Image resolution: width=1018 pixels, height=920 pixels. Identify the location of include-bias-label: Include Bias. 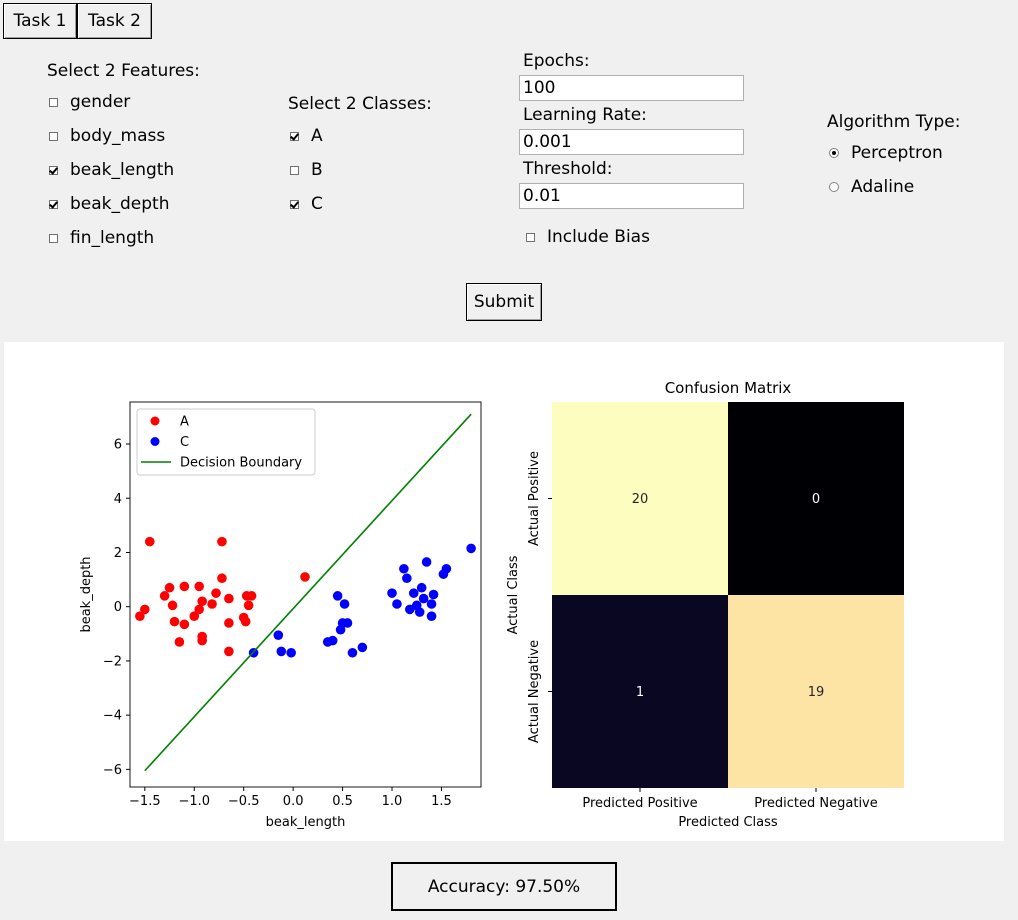
(598, 237).